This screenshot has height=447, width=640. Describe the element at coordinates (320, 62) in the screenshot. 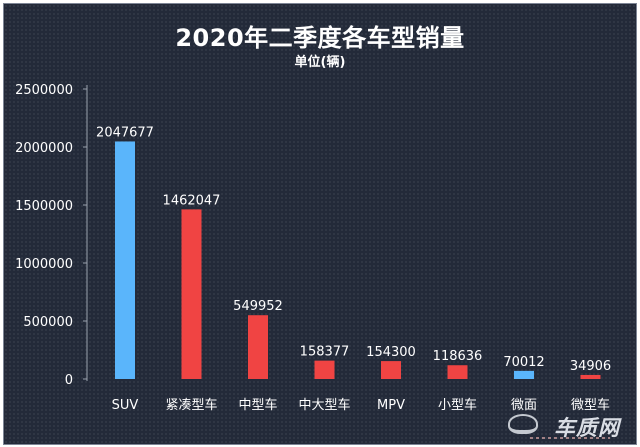

I see `chart-subtitle: 单位(辆)` at that location.